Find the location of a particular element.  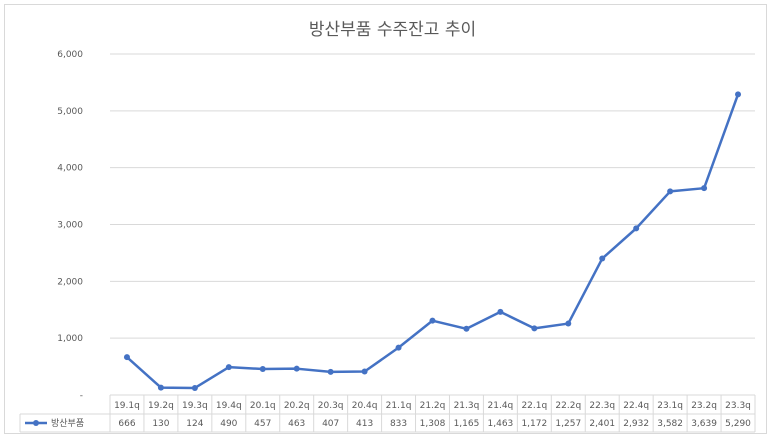

x-tick-label: 21.1q is located at coordinates (399, 406).